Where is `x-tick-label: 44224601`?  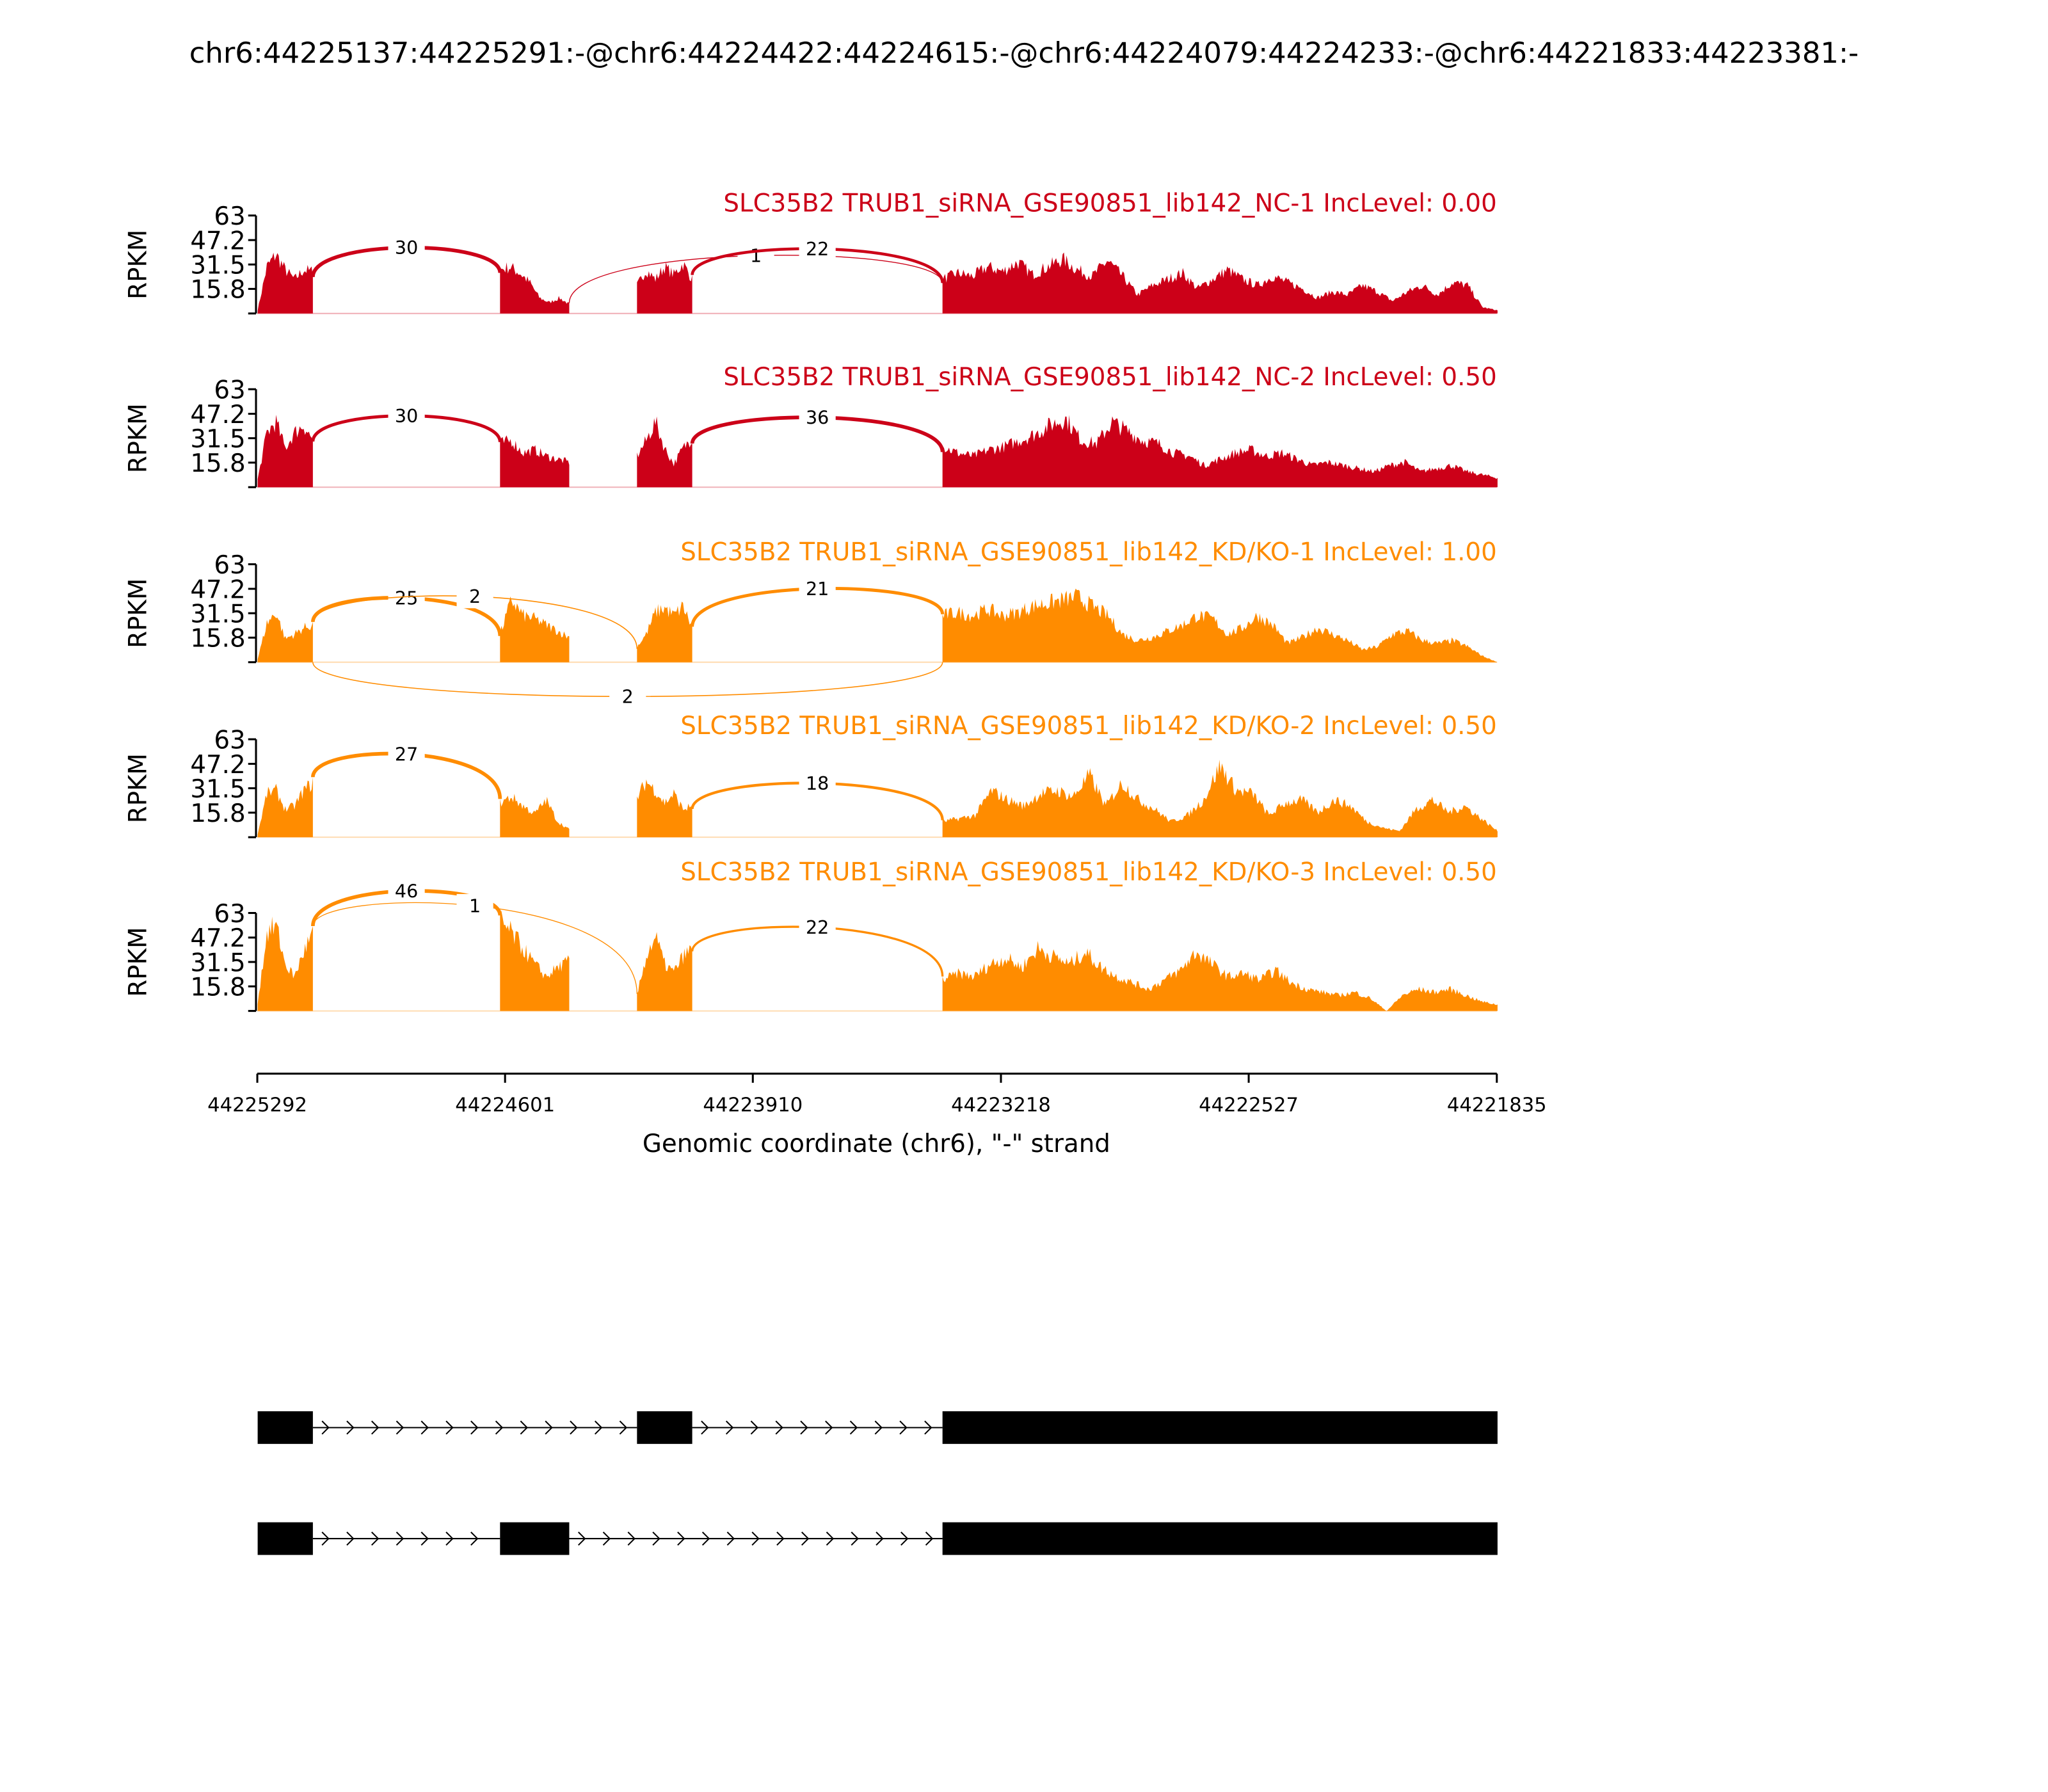
x-tick-label: 44224601 is located at coordinates (505, 1105).